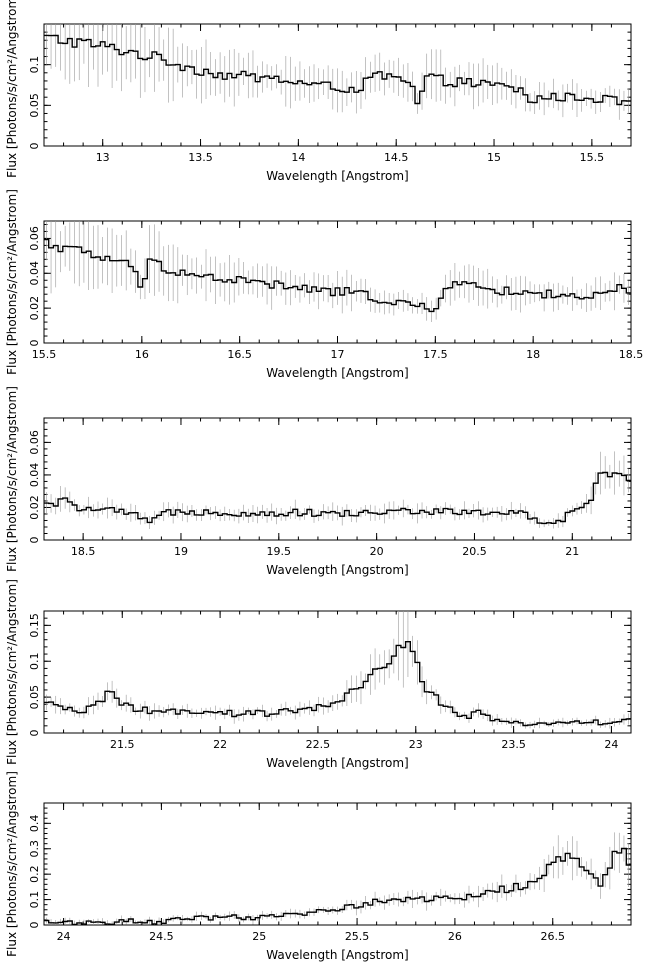 The width and height of the screenshot is (653, 977). What do you see at coordinates (377, 551) in the screenshot?
I see `x-tick-label: 20` at bounding box center [377, 551].